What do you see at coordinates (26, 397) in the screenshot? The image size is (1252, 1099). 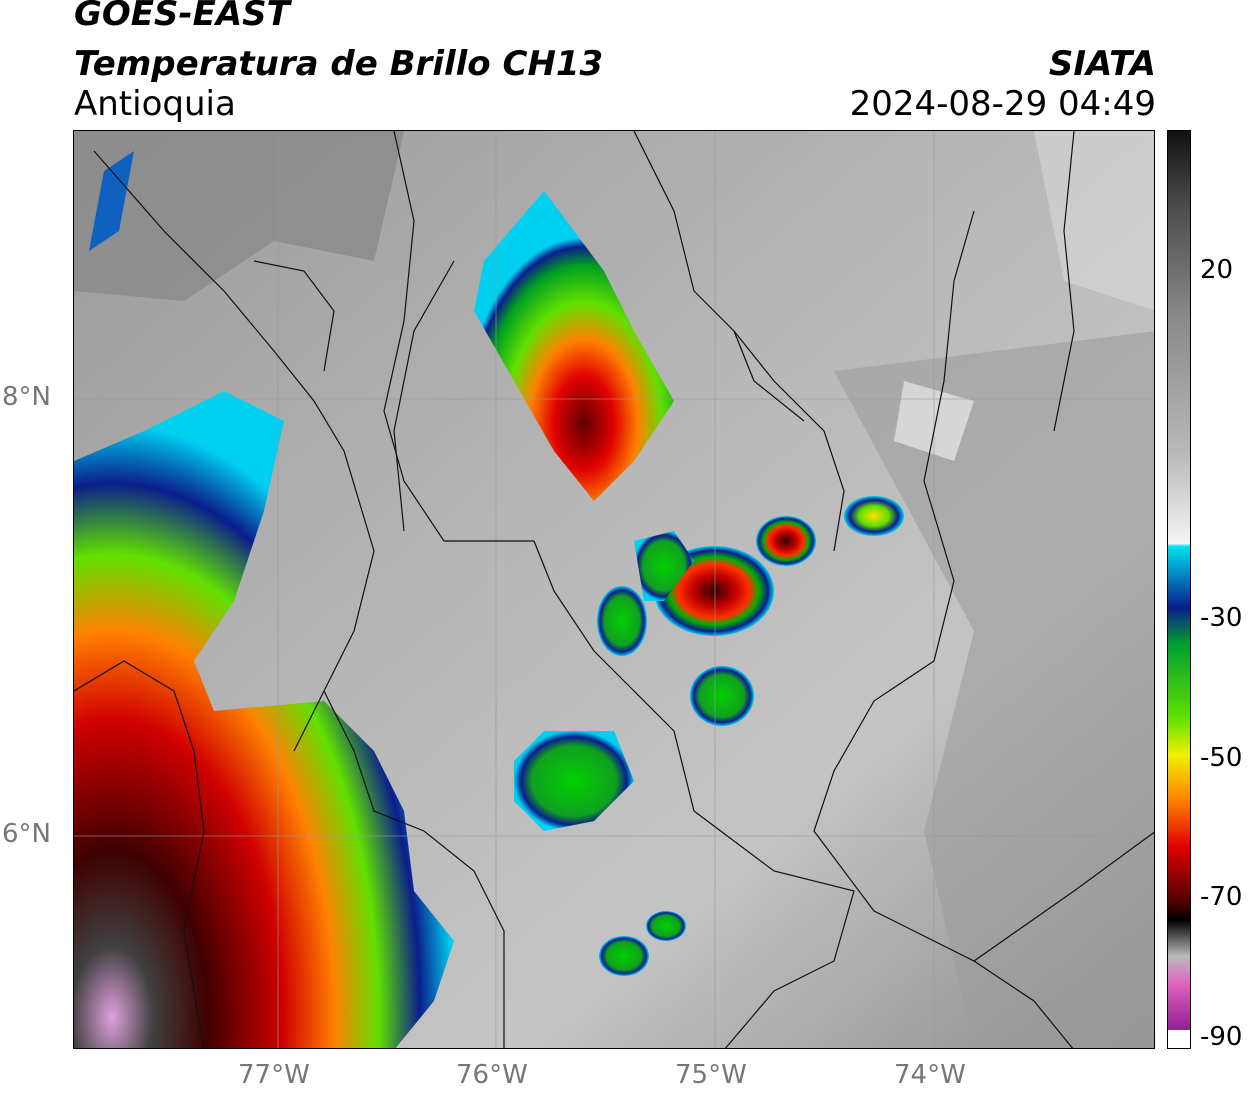 I see `lat-tick: 8°N` at bounding box center [26, 397].